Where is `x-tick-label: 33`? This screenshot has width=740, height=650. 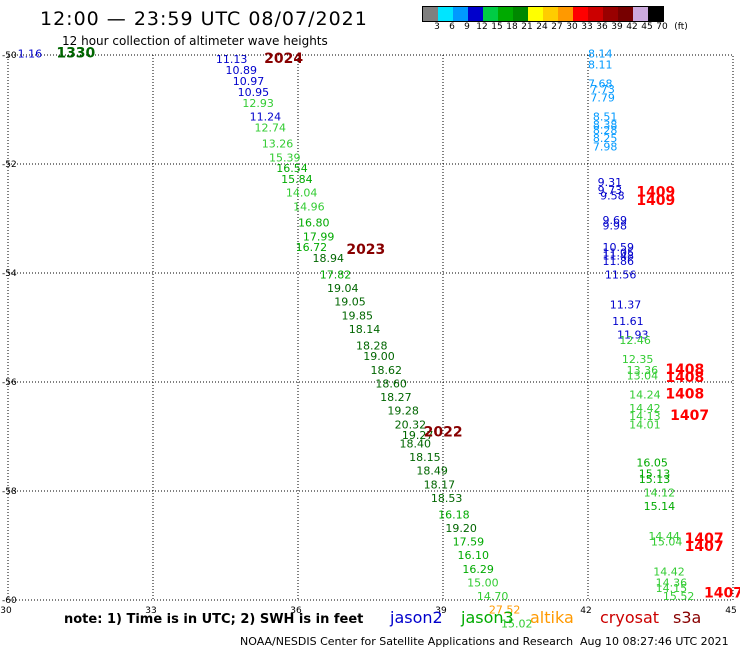
x-tick-label: 33 is located at coordinates (150, 611).